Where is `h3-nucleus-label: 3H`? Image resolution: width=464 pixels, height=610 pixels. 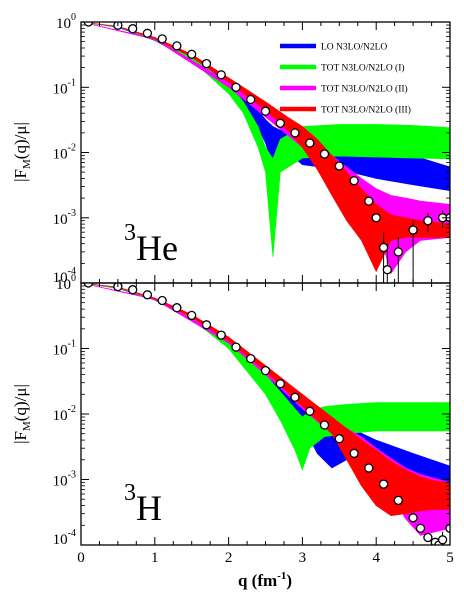 h3-nucleus-label: 3H is located at coordinates (143, 504).